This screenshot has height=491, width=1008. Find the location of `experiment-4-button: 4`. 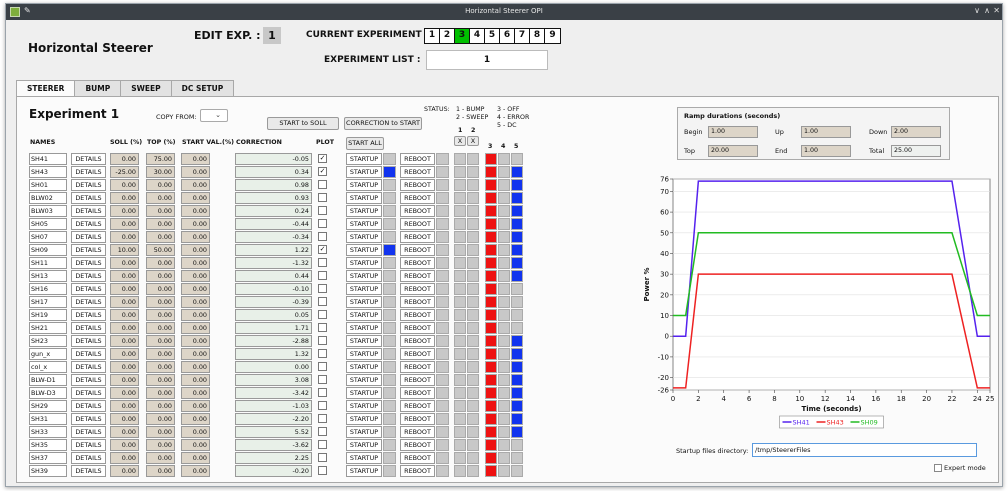

experiment-4-button: 4 is located at coordinates (477, 36).